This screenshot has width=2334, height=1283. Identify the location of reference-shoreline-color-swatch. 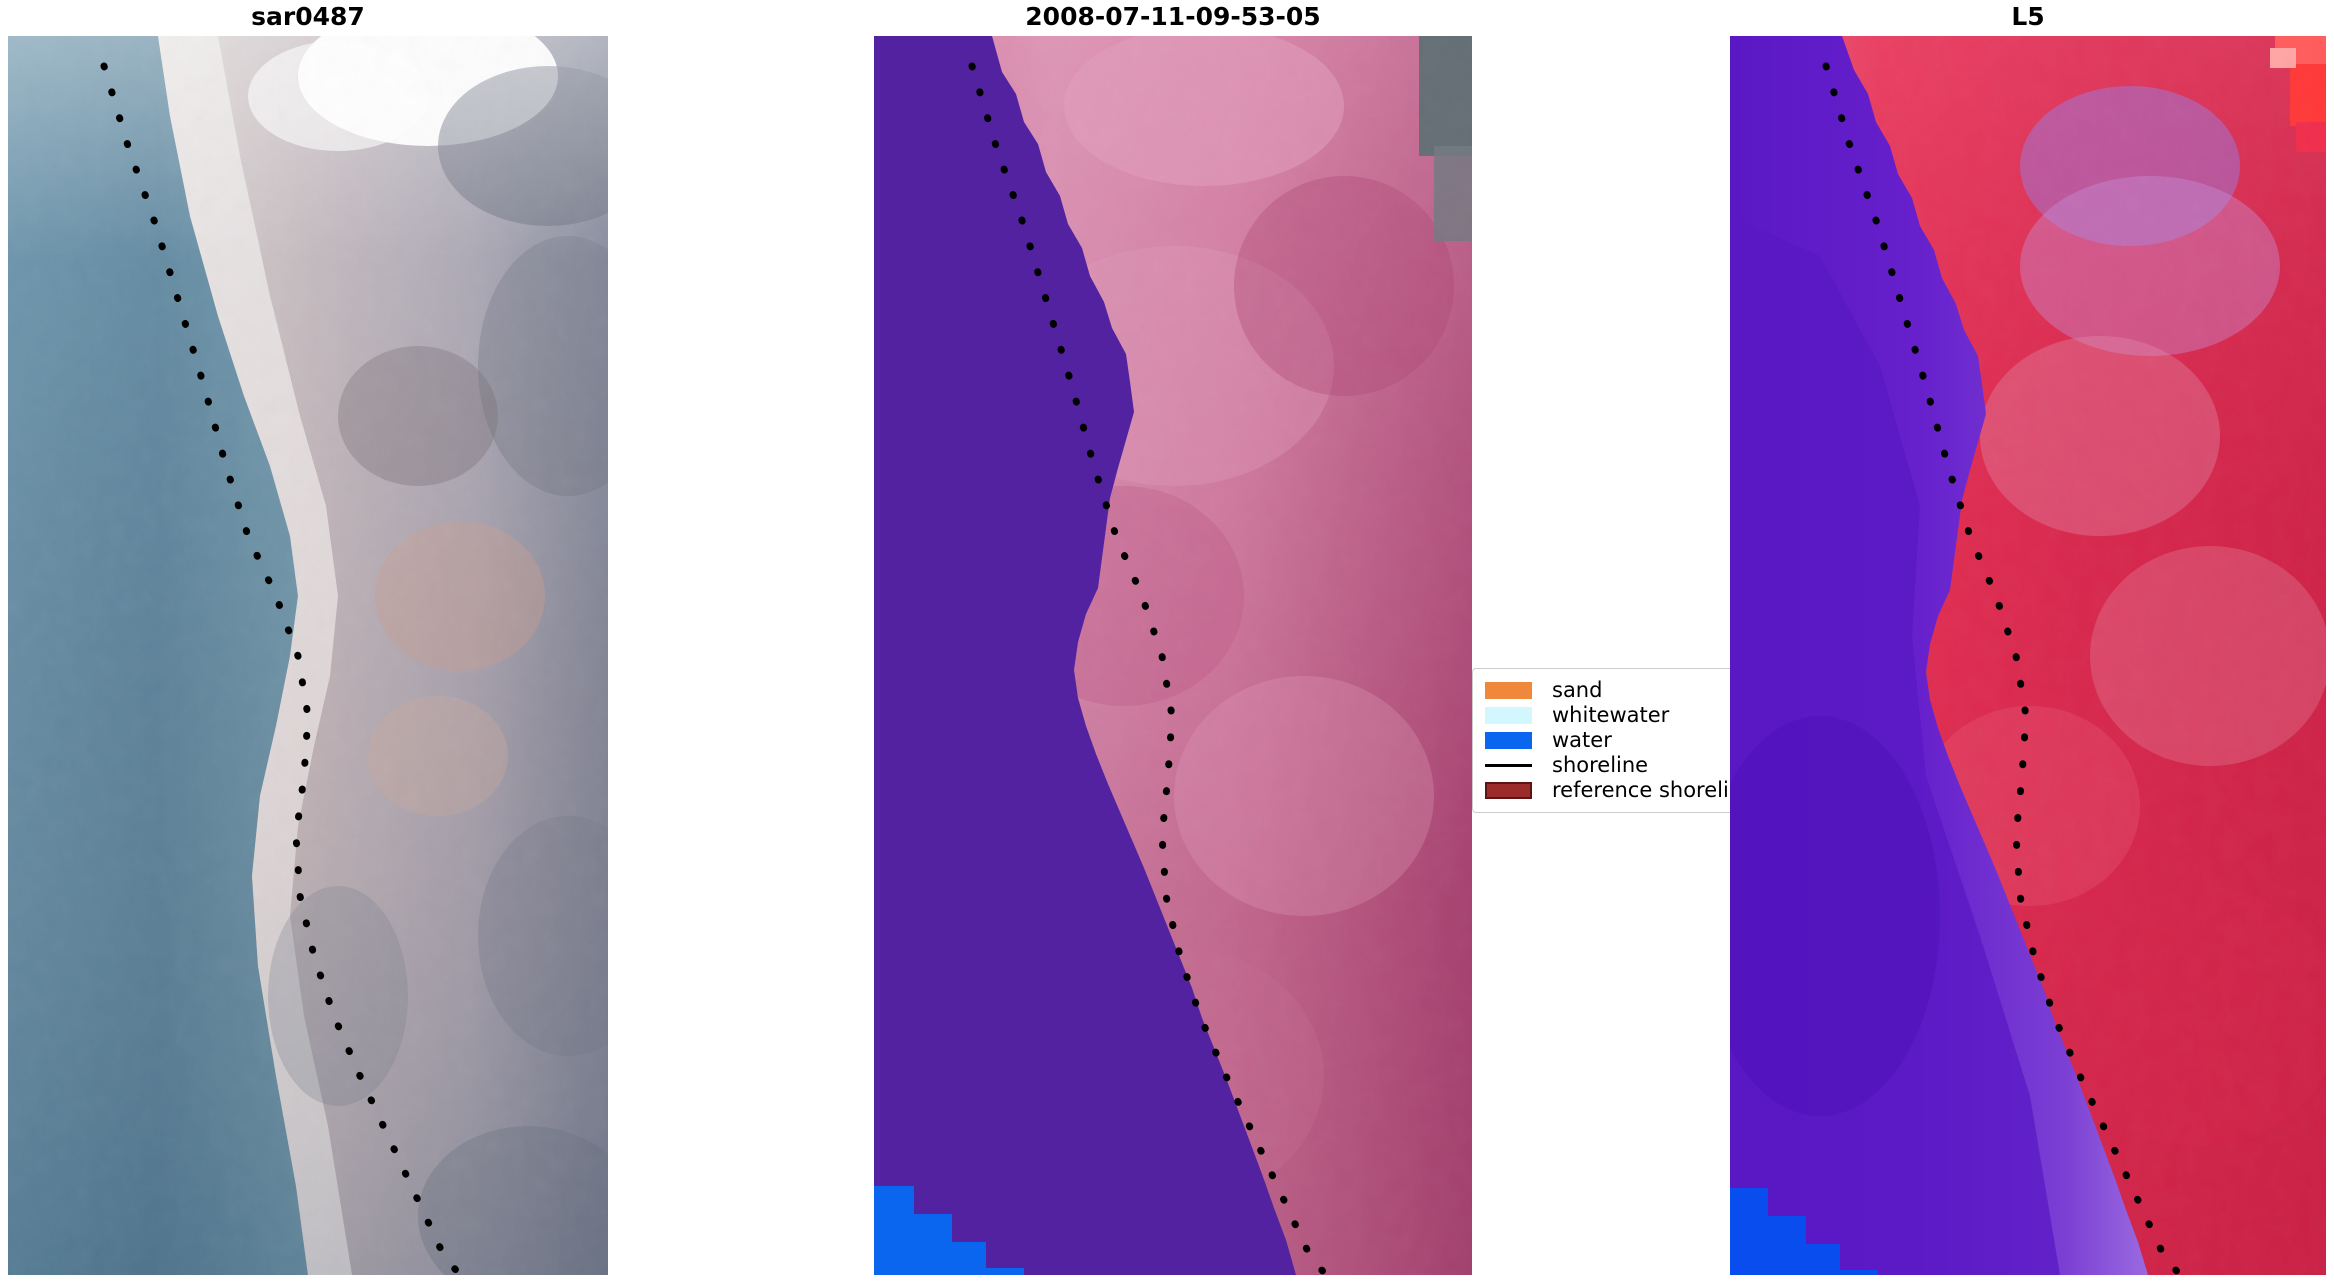
(1508, 790).